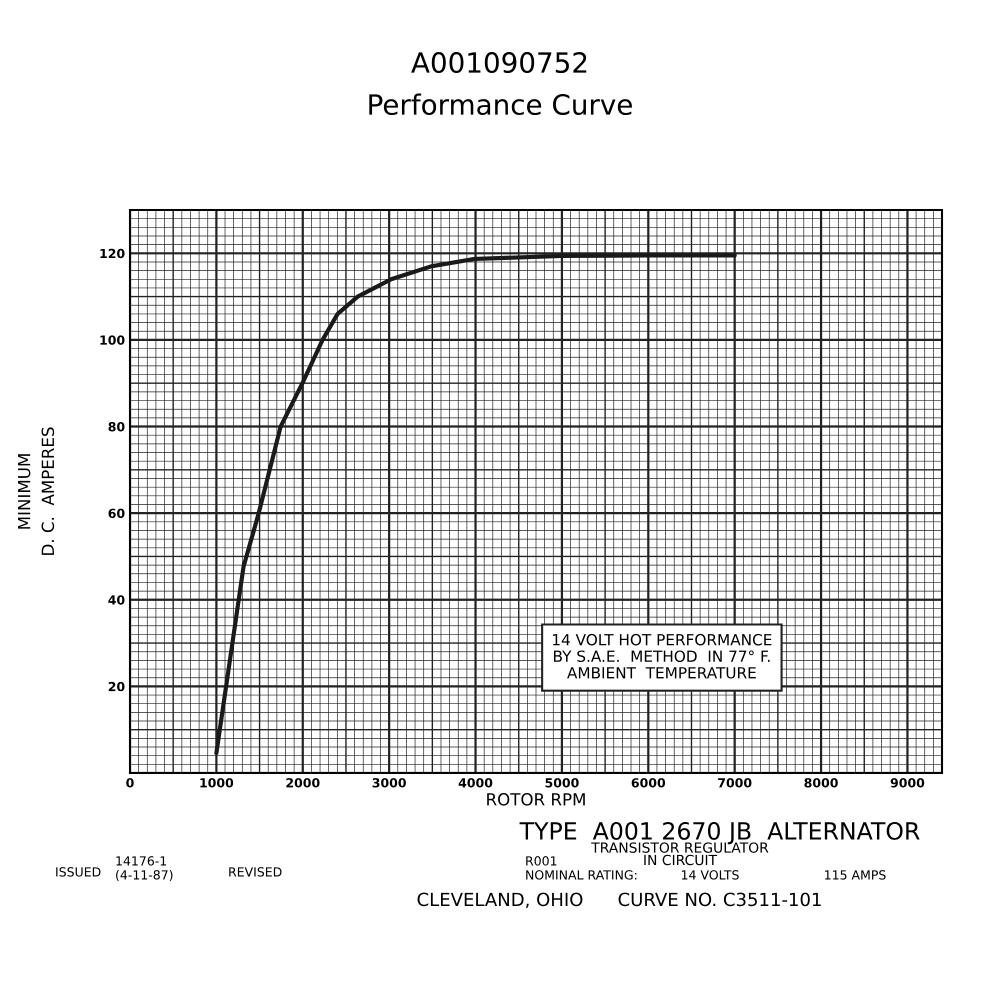 The image size is (1000, 1000). What do you see at coordinates (498, 63) in the screenshot?
I see `chart-title: A001090752` at bounding box center [498, 63].